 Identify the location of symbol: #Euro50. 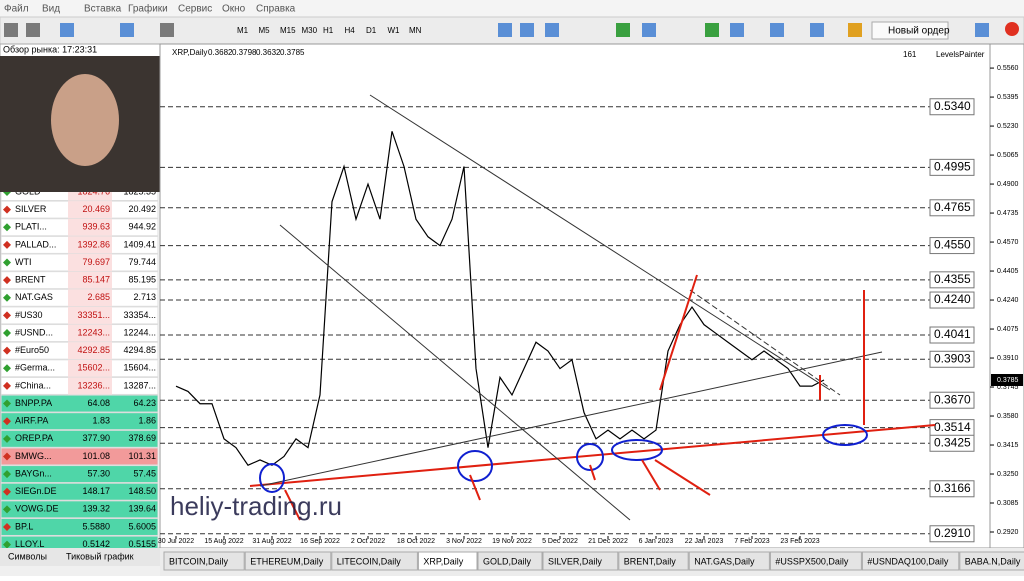
(32, 350).